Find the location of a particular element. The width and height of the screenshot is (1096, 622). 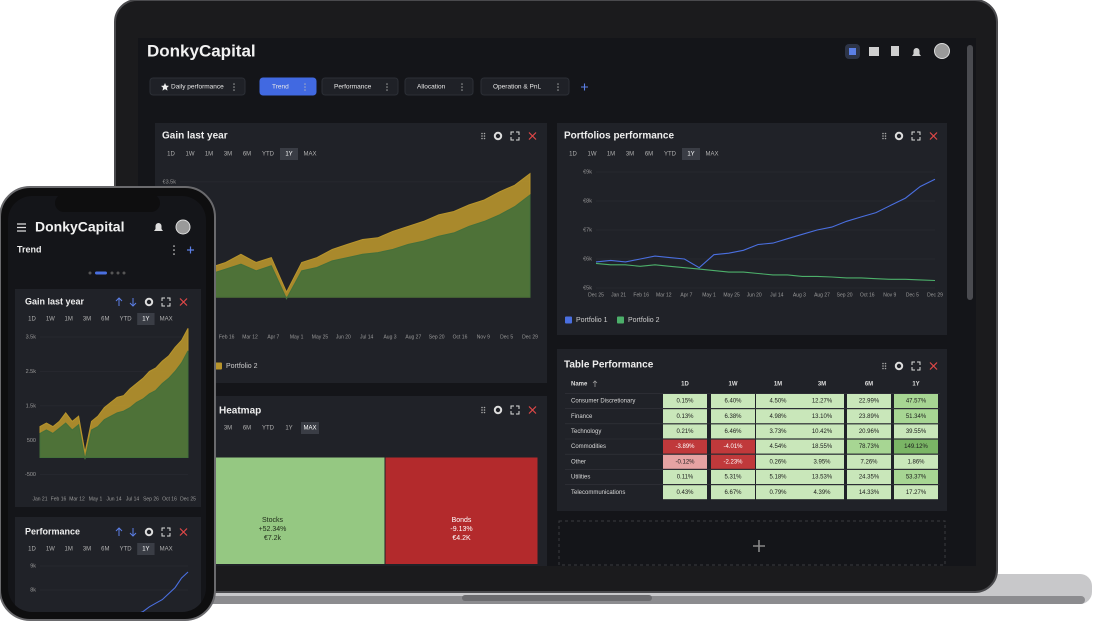

column-header: Name is located at coordinates (579, 385).